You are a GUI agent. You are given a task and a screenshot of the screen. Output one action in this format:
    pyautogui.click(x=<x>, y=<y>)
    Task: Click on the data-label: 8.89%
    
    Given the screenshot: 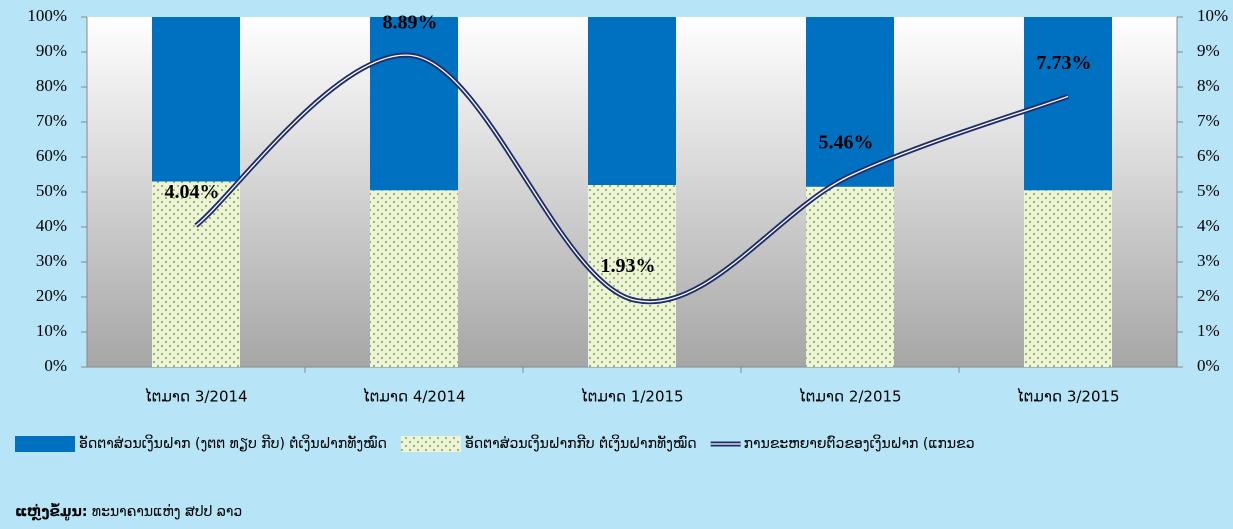 What is the action you would take?
    pyautogui.click(x=410, y=22)
    